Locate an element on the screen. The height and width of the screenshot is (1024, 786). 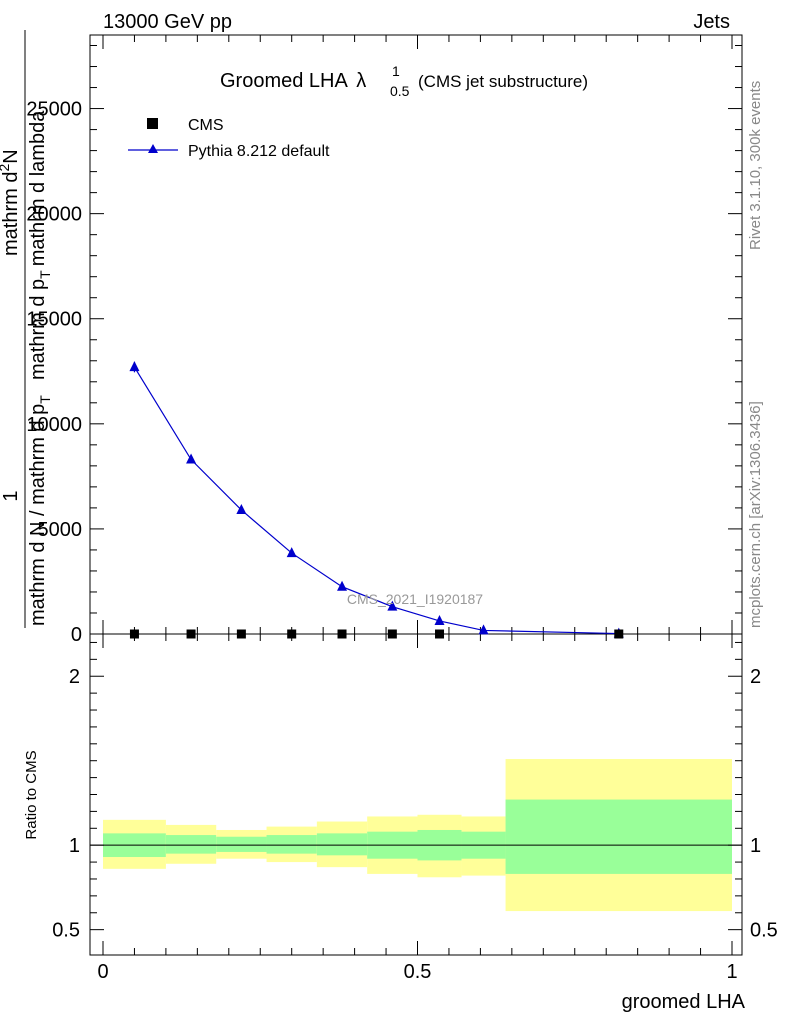
analysis-watermark: CMS_2021_I1920187 is located at coordinates (415, 599).